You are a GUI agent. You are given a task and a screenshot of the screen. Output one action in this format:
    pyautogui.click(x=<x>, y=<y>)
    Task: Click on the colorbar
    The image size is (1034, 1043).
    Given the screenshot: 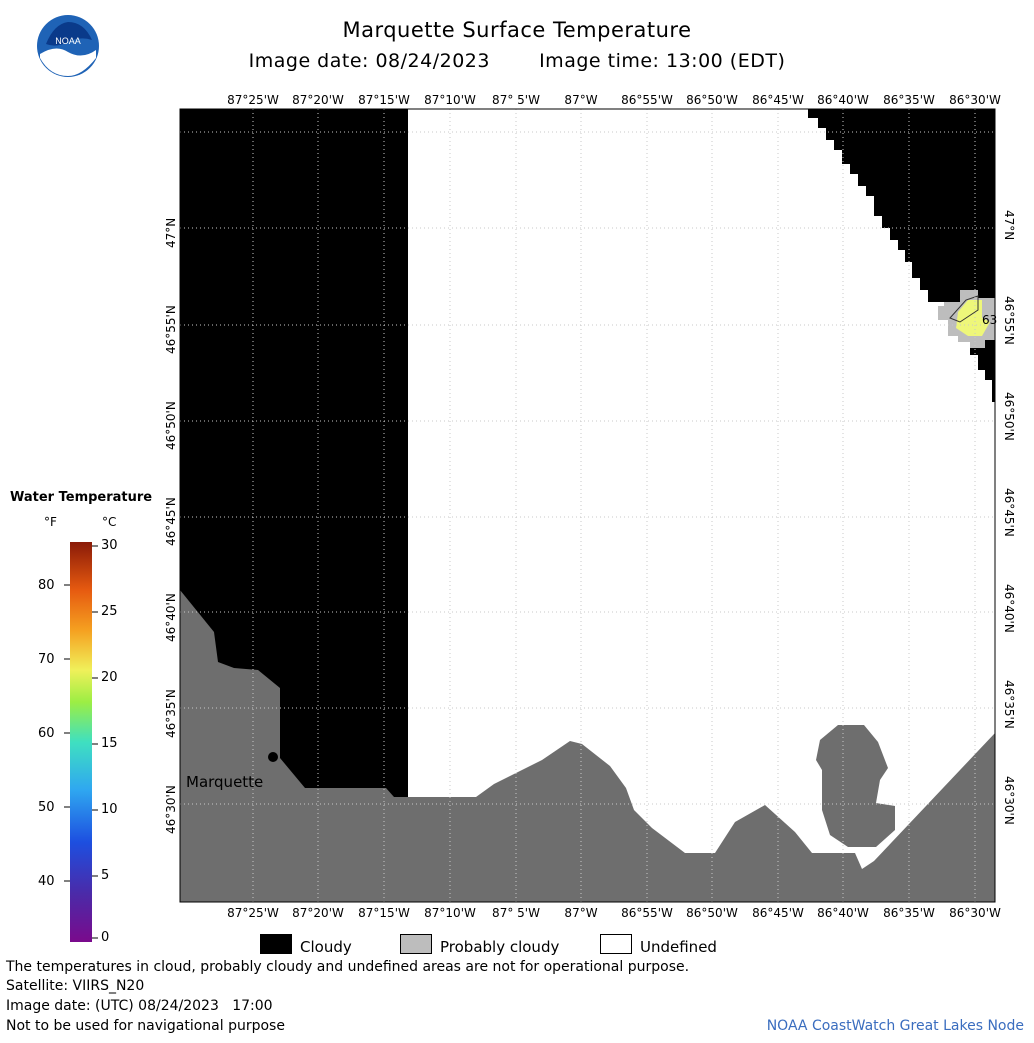 What is the action you would take?
    pyautogui.click(x=81, y=742)
    